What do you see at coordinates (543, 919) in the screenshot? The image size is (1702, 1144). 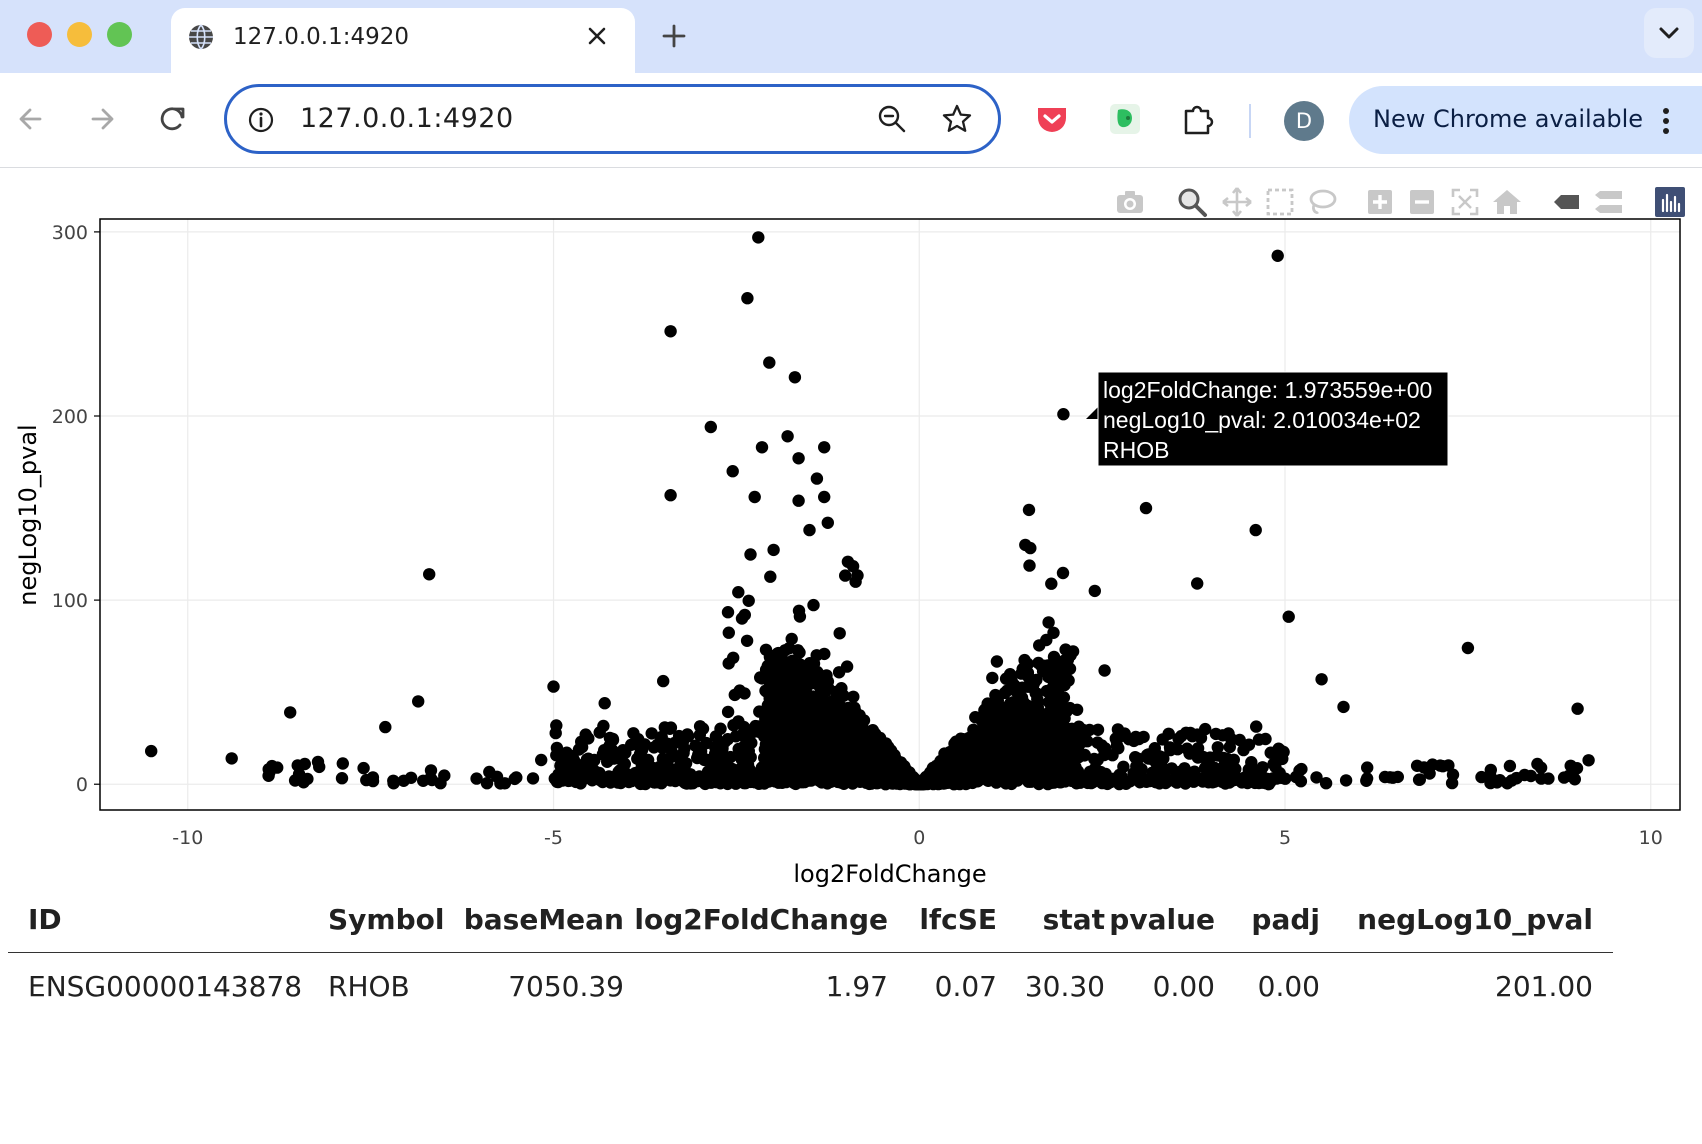 I see `column-header-basemean: baseMean` at bounding box center [543, 919].